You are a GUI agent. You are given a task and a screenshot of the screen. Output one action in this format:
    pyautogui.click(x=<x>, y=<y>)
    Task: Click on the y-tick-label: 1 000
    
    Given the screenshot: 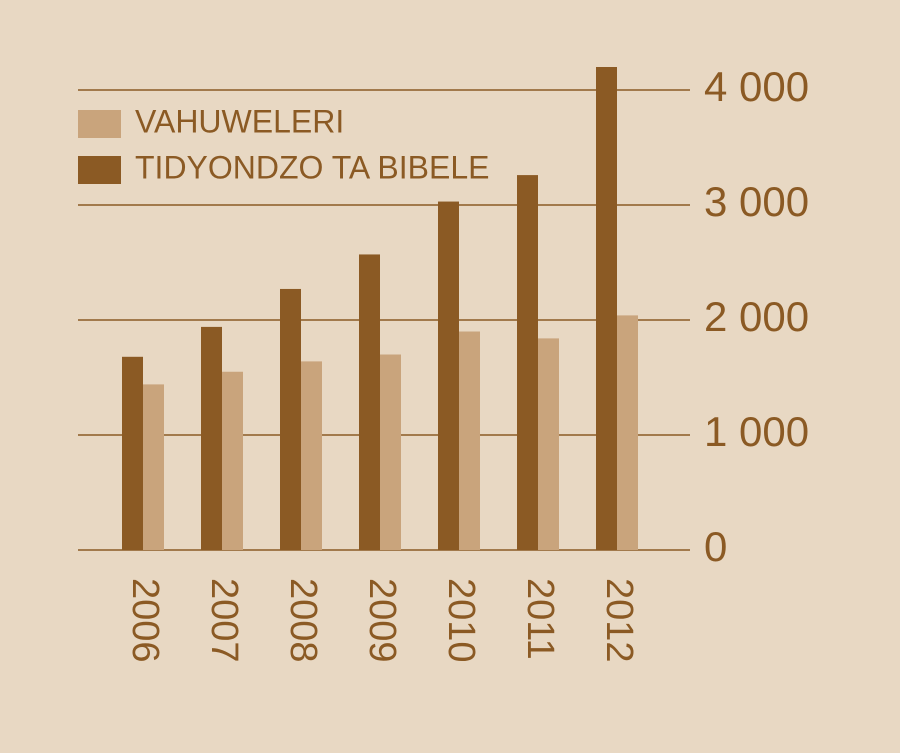 What is the action you would take?
    pyautogui.click(x=756, y=431)
    